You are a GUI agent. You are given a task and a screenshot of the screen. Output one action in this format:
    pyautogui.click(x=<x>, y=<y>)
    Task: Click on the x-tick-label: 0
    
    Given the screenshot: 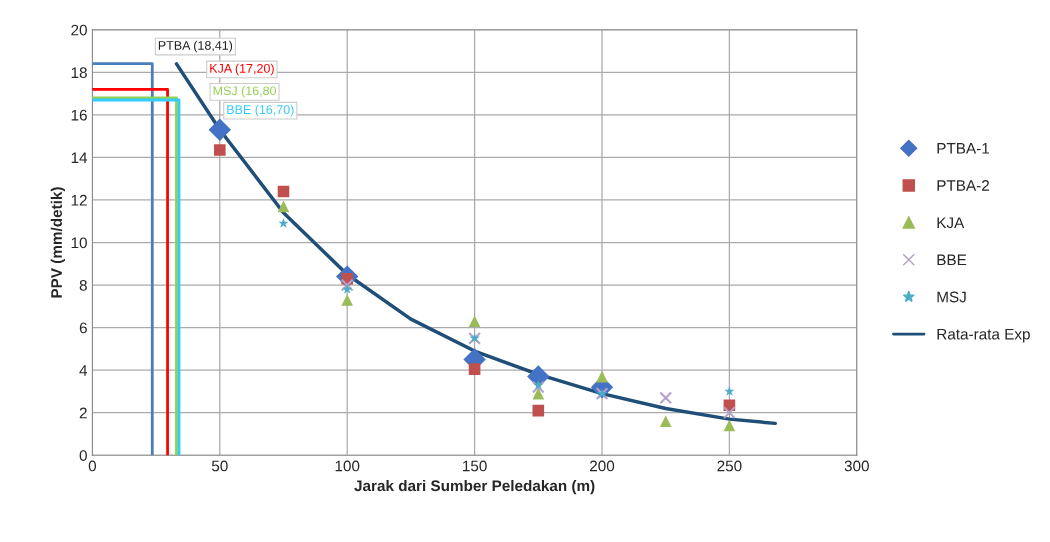 What is the action you would take?
    pyautogui.click(x=92, y=466)
    